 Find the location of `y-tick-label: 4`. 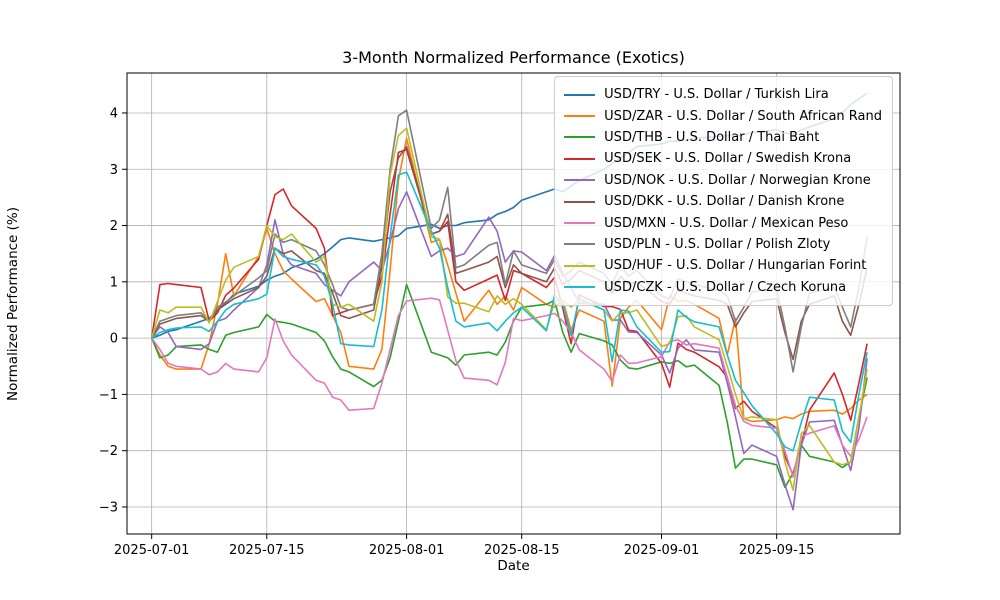

y-tick-label: 4 is located at coordinates (114, 113).